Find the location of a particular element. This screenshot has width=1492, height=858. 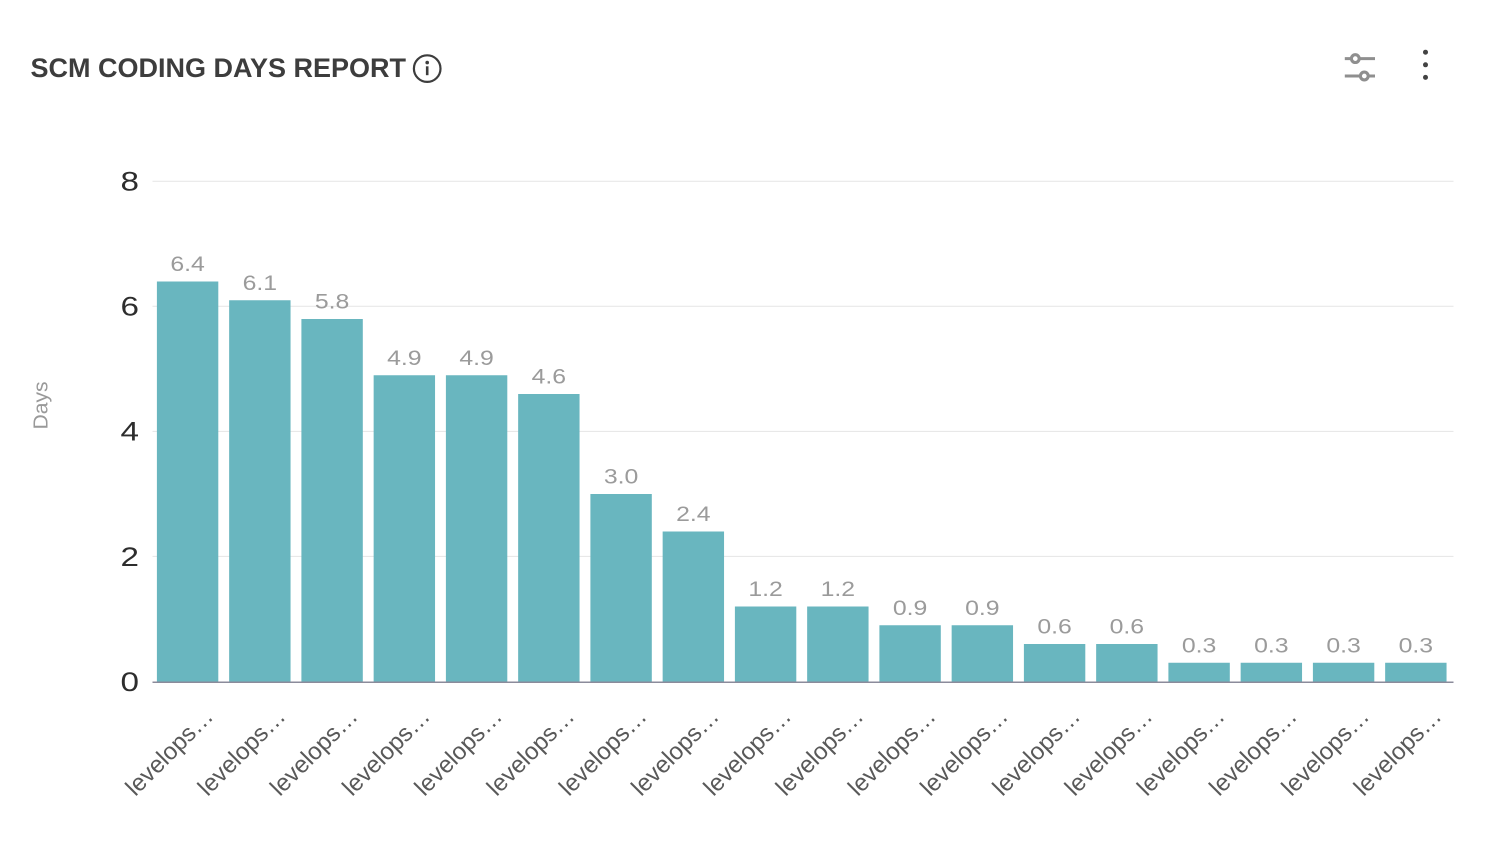

svg-text: 4.6 is located at coordinates (549, 377).